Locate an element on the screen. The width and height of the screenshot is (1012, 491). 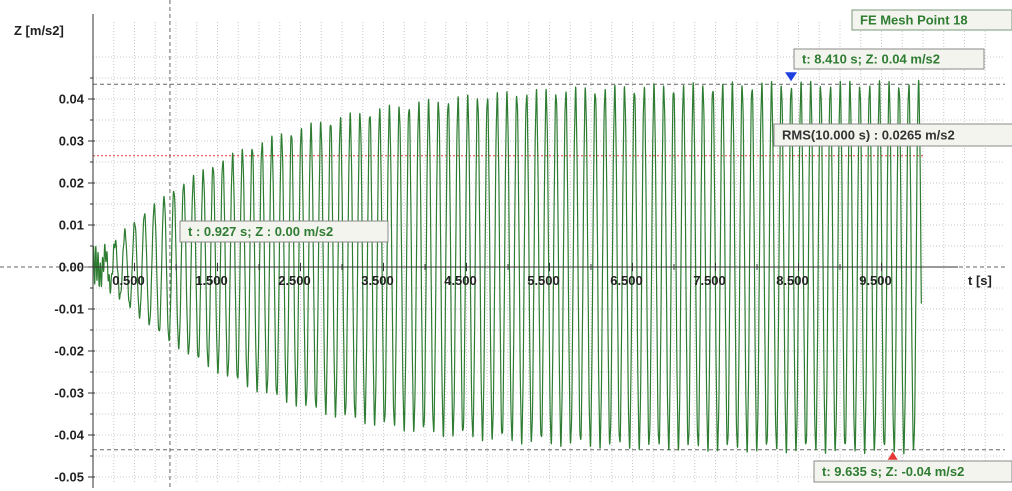
min-marker-label: t: 9.635 s; Z: -0.04 m/s2 is located at coordinates (912, 471).